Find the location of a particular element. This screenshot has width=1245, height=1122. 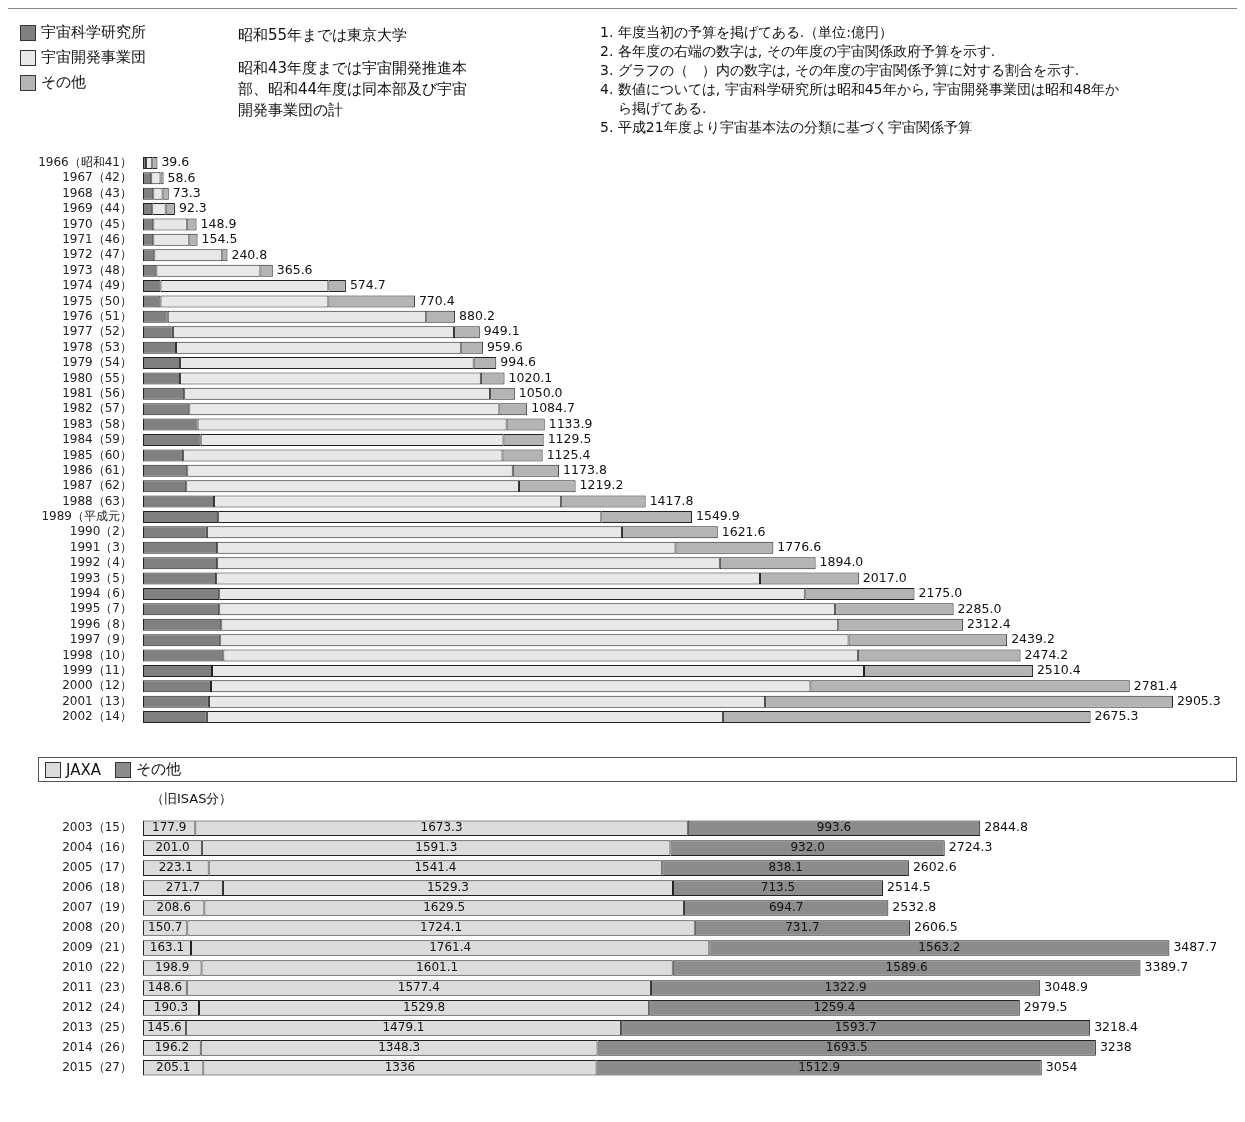

data-label: 1322.9 is located at coordinates (845, 987).